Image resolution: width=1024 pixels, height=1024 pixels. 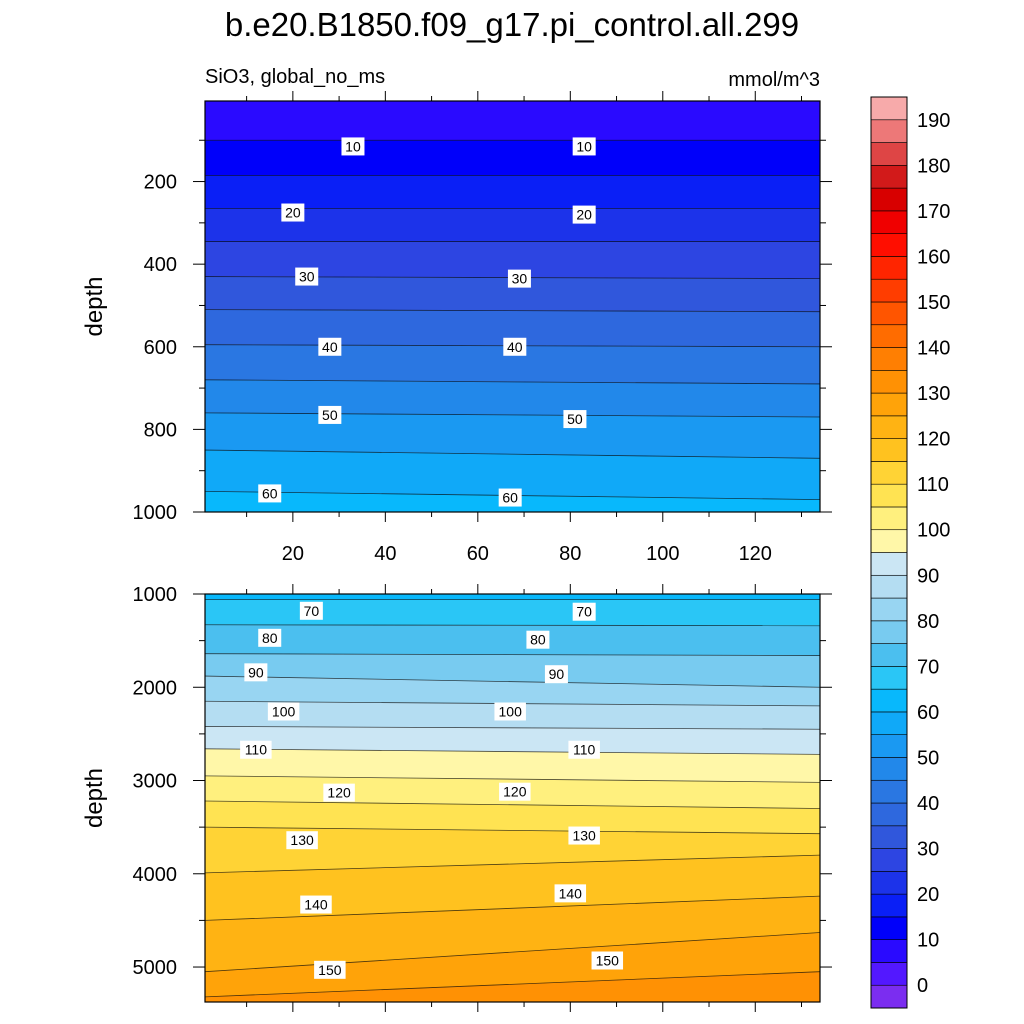 I want to click on right-subtitle: mmol/m^3, so click(x=774, y=80).